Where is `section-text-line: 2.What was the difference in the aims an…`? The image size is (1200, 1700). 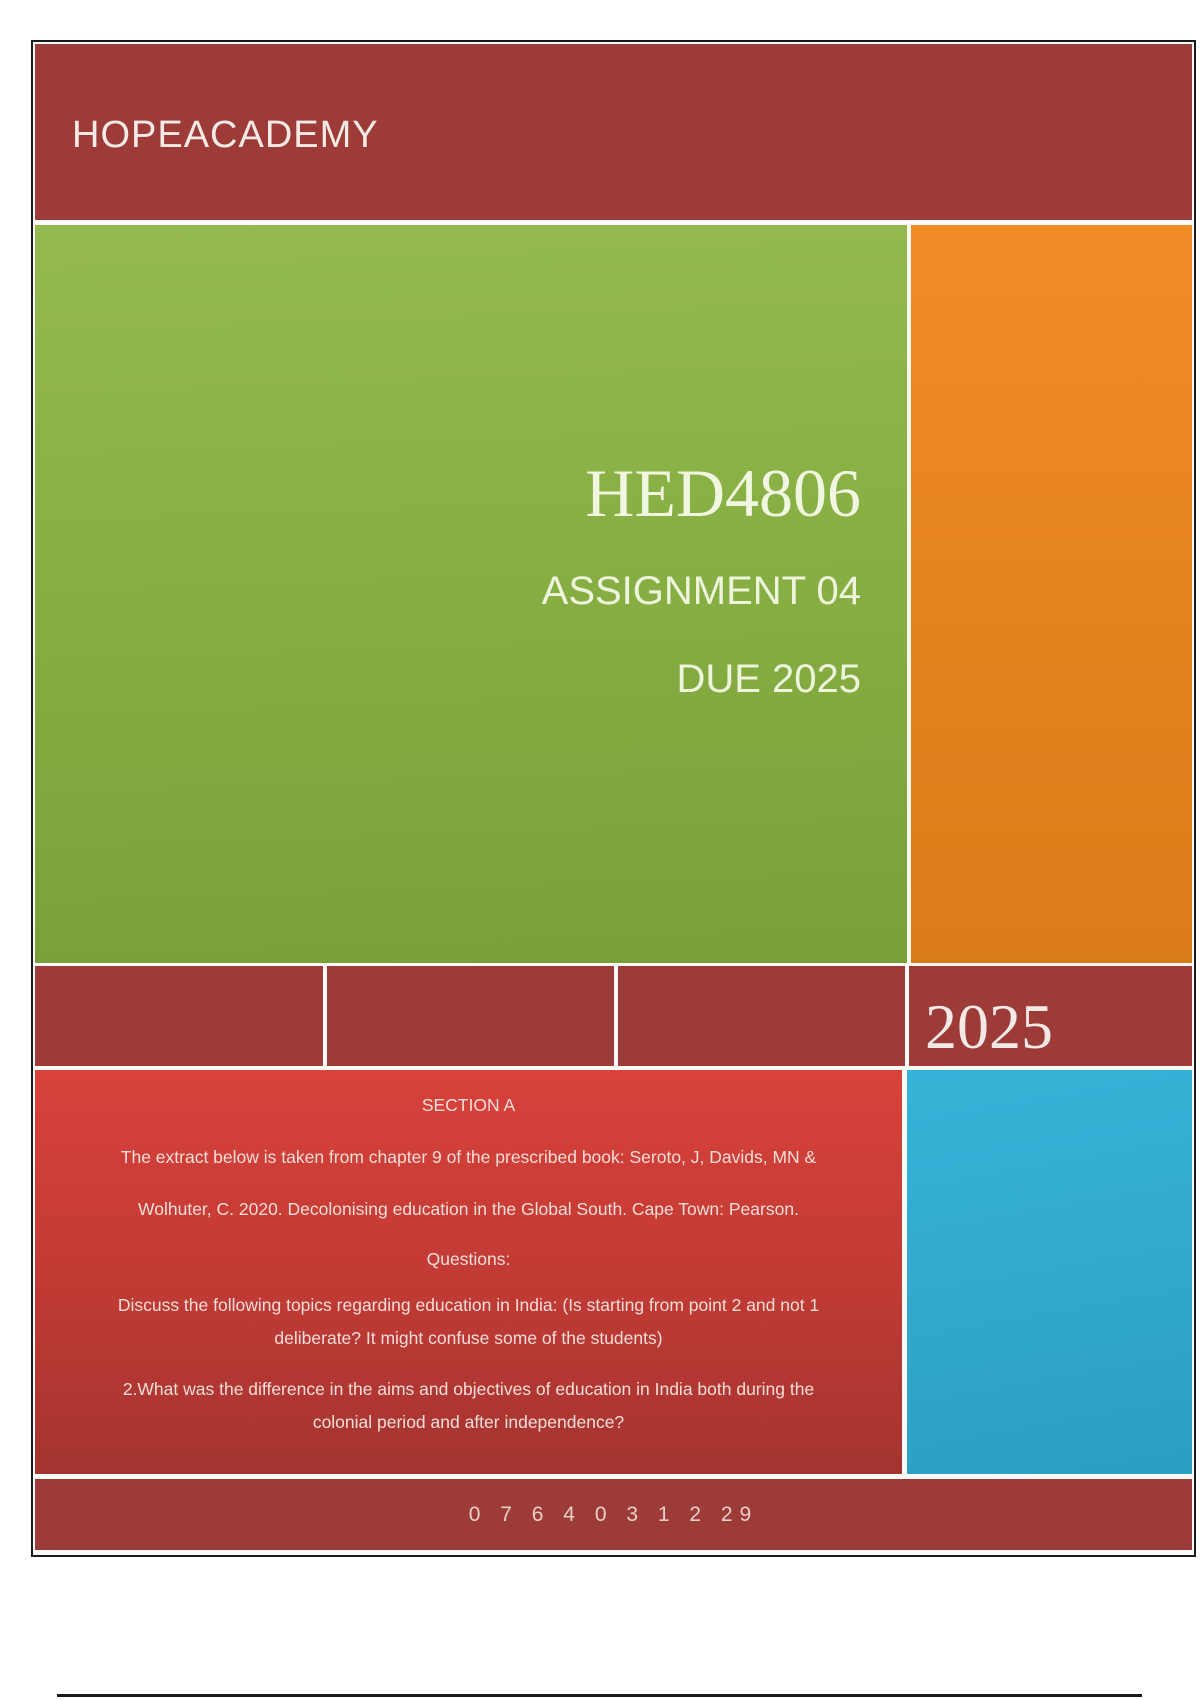
section-text-line: 2.What was the difference in the aims an… is located at coordinates (468, 1389).